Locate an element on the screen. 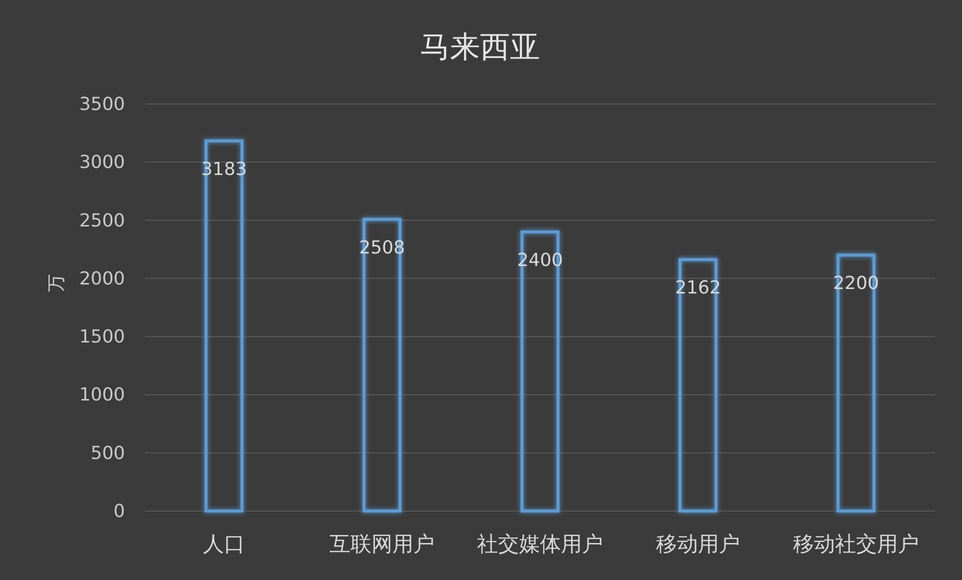  y-tick-label: 500 is located at coordinates (107, 453).